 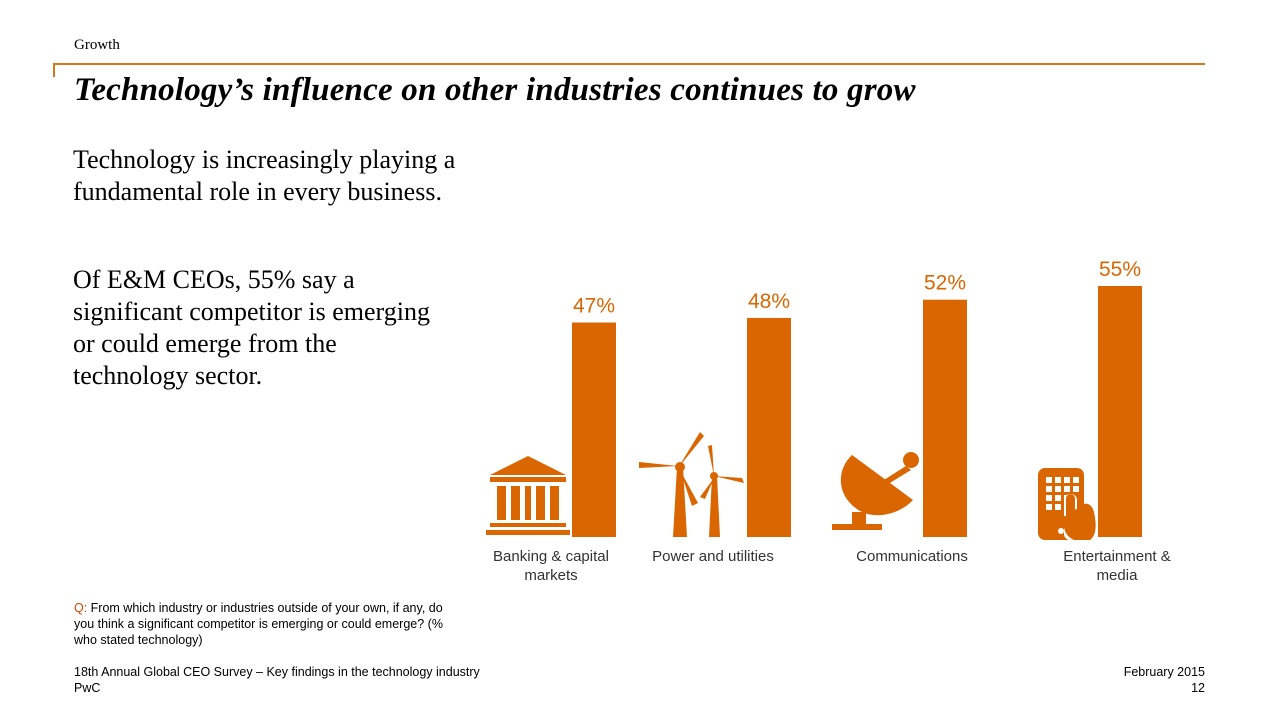 What do you see at coordinates (1117, 566) in the screenshot?
I see `category-label-4: Entertainment & media` at bounding box center [1117, 566].